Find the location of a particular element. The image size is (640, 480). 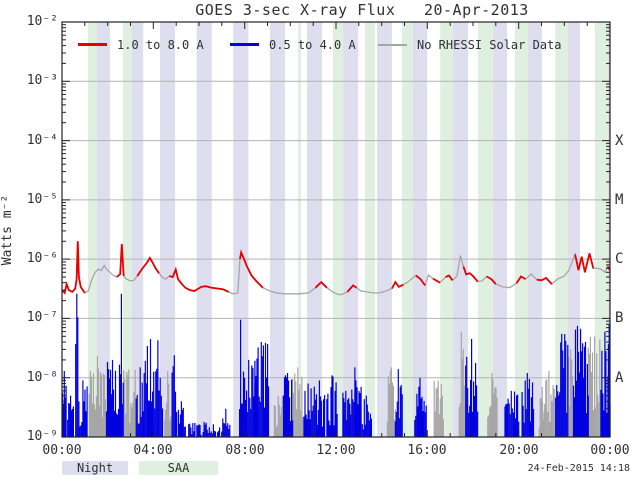

y-tick-label: 10⁻³ is located at coordinates (42, 80).